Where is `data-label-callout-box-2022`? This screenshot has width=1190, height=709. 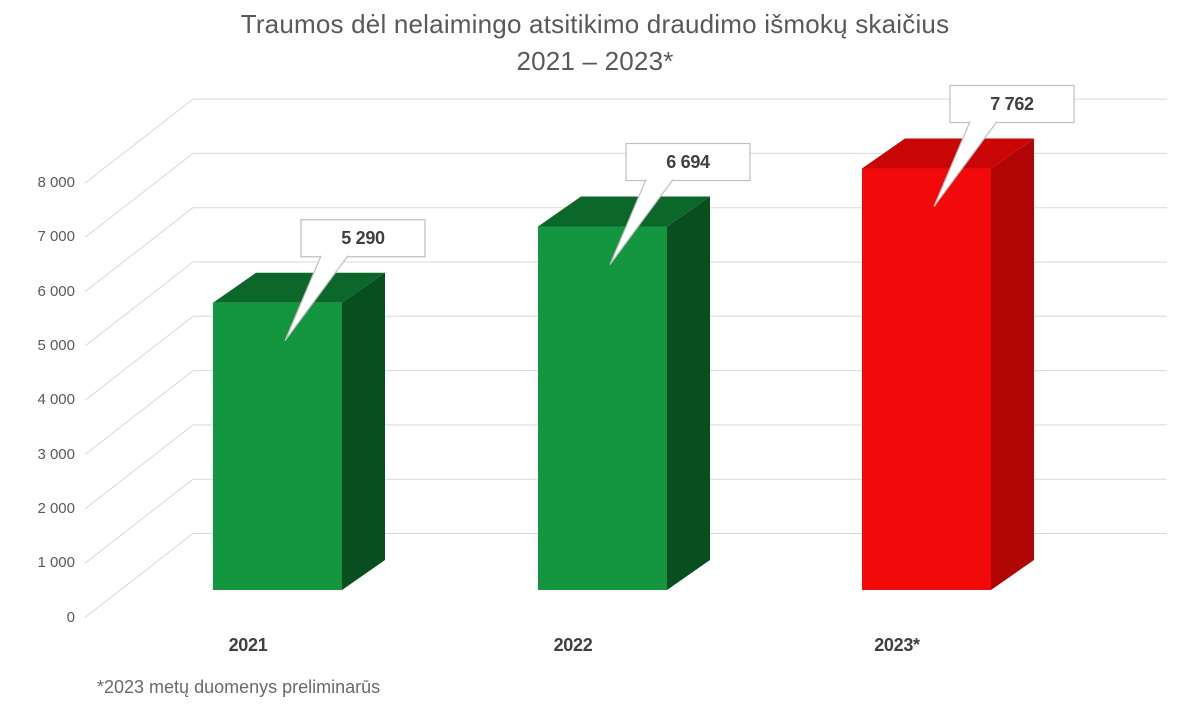 data-label-callout-box-2022 is located at coordinates (688, 162).